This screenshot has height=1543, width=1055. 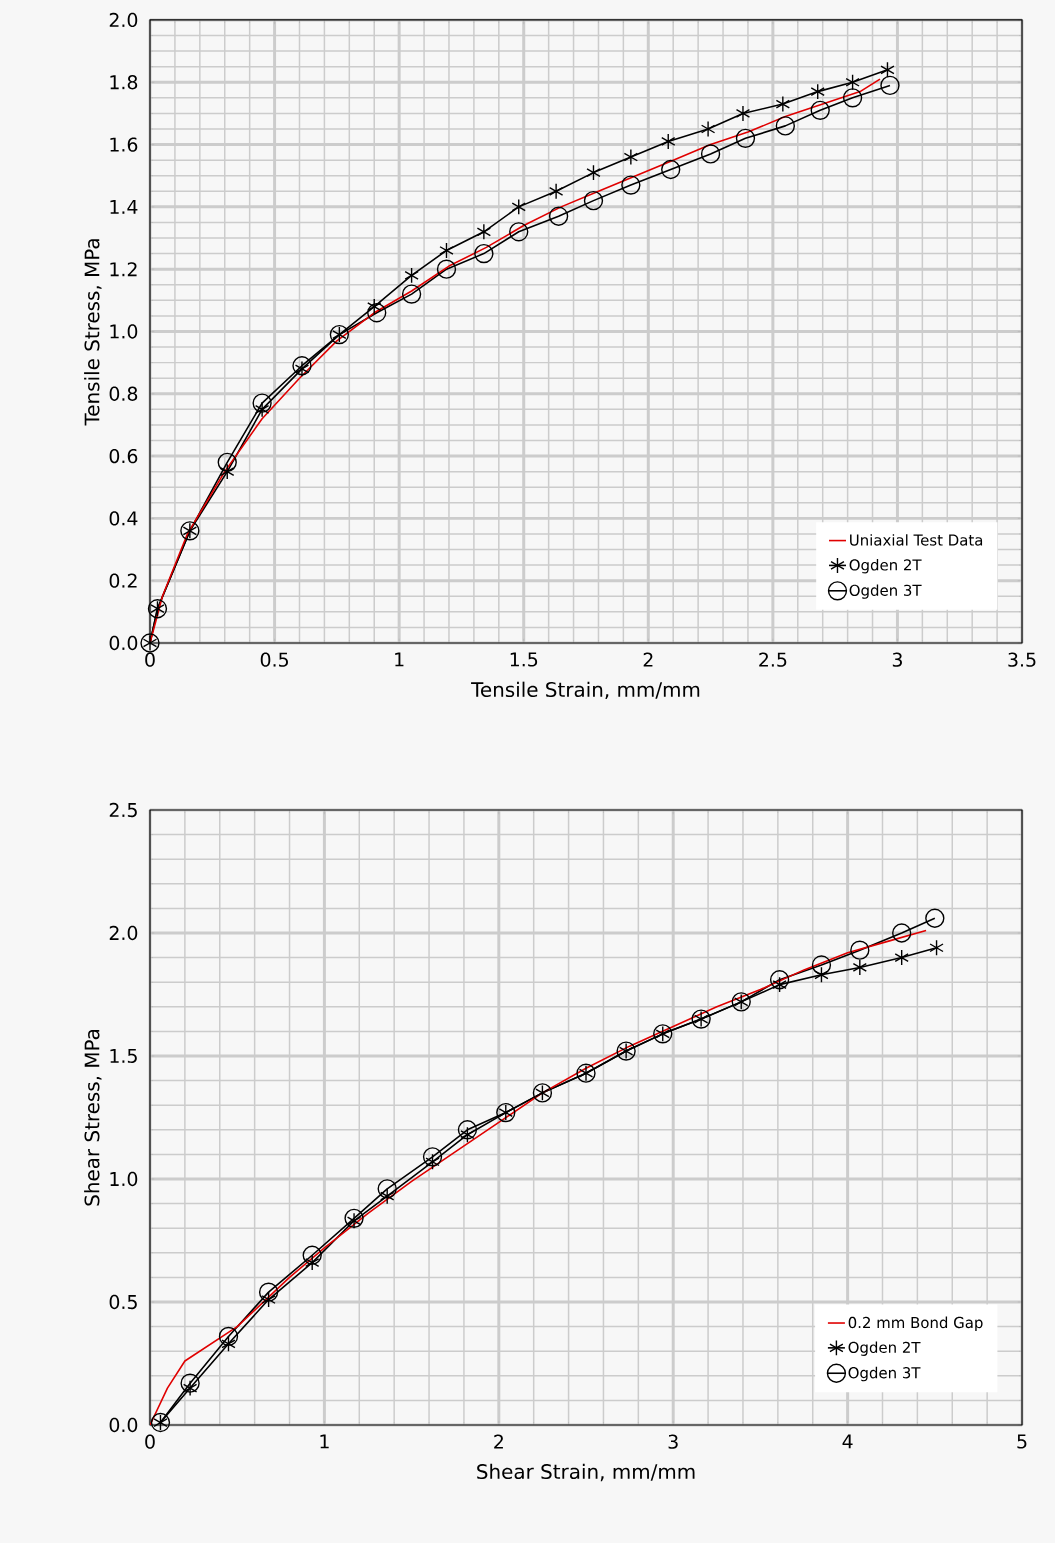 I want to click on y-tick-label: 1.6, so click(x=124, y=144).